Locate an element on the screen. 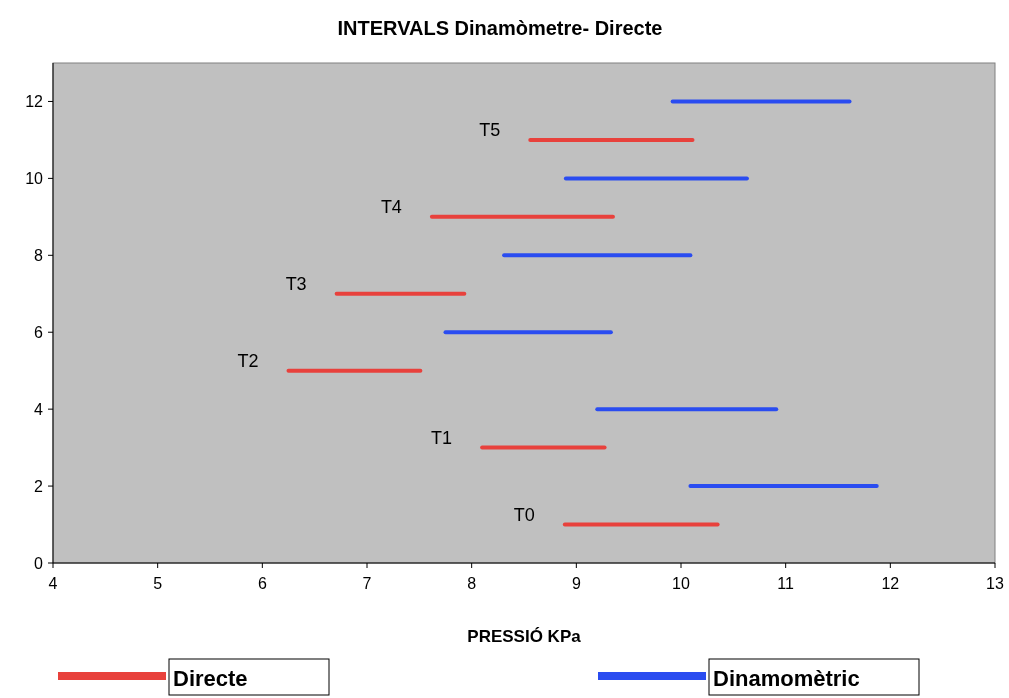 The width and height of the screenshot is (1009, 698). chart-title: INTERVALS Dinamòmetre- Directe is located at coordinates (500, 28).